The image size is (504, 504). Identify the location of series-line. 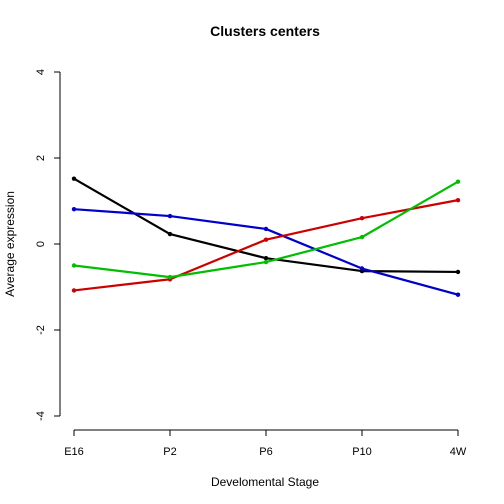
(266, 252).